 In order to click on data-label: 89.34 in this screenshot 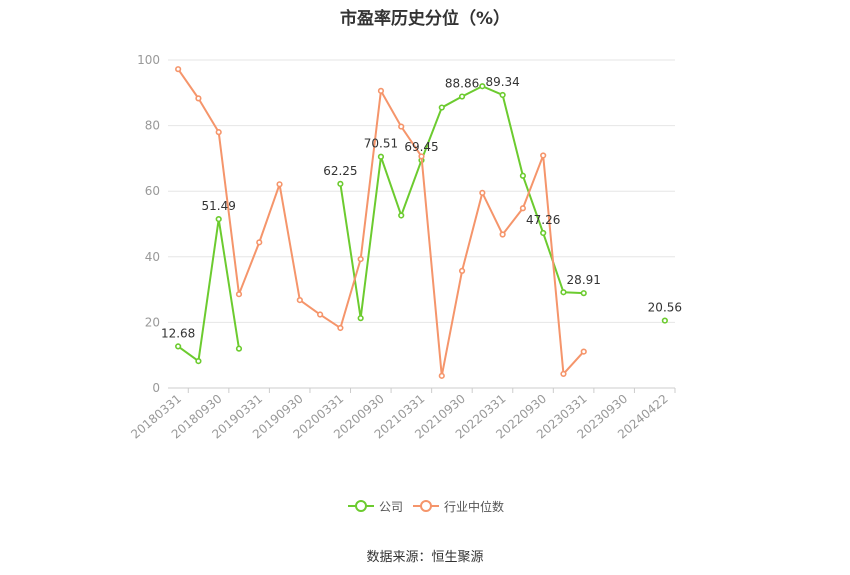, I will do `click(502, 82)`.